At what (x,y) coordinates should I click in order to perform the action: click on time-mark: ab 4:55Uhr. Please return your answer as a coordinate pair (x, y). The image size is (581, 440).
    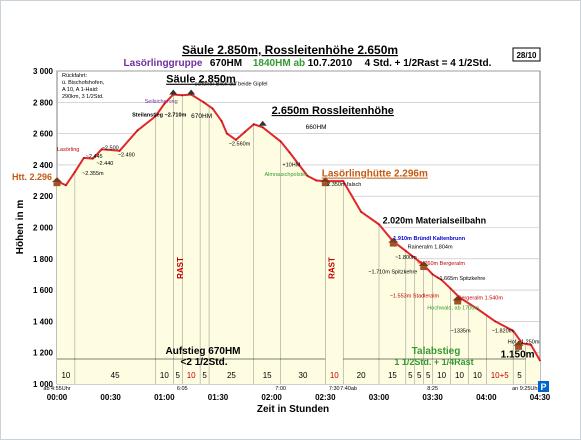
    Looking at the image, I should click on (56, 389).